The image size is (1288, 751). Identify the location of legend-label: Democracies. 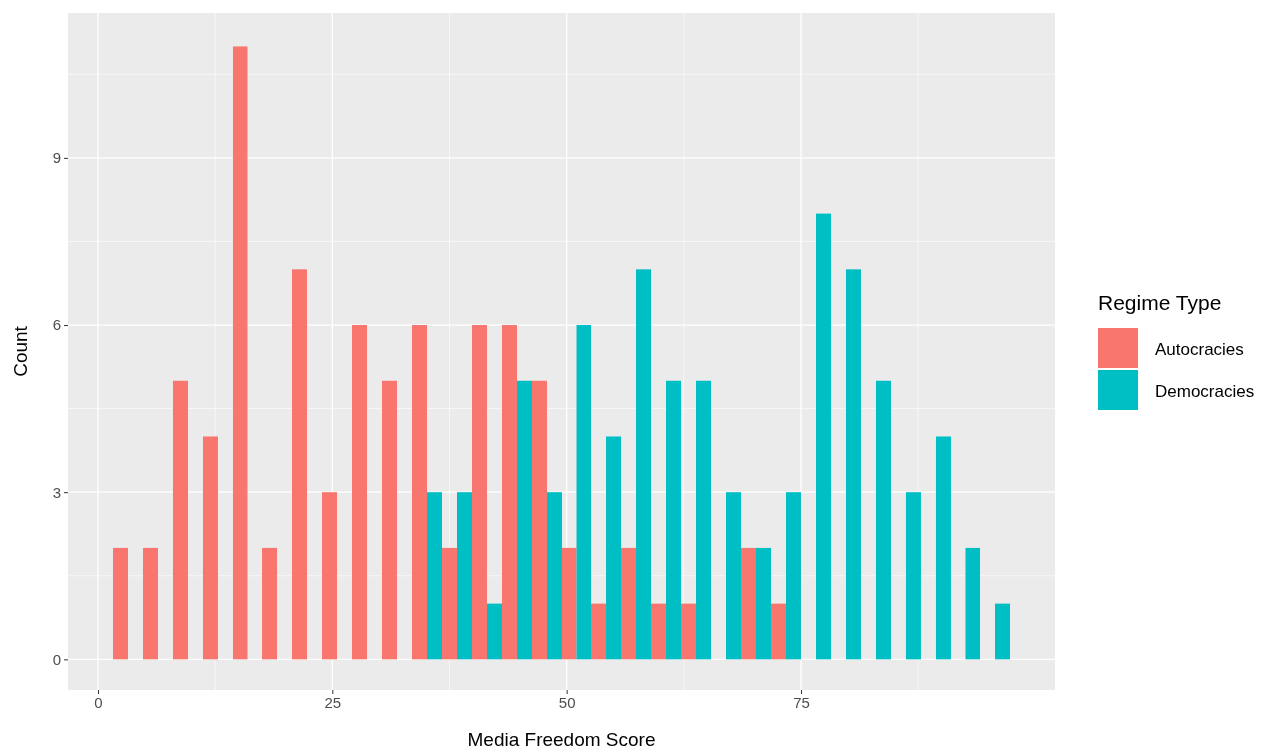
(1205, 391).